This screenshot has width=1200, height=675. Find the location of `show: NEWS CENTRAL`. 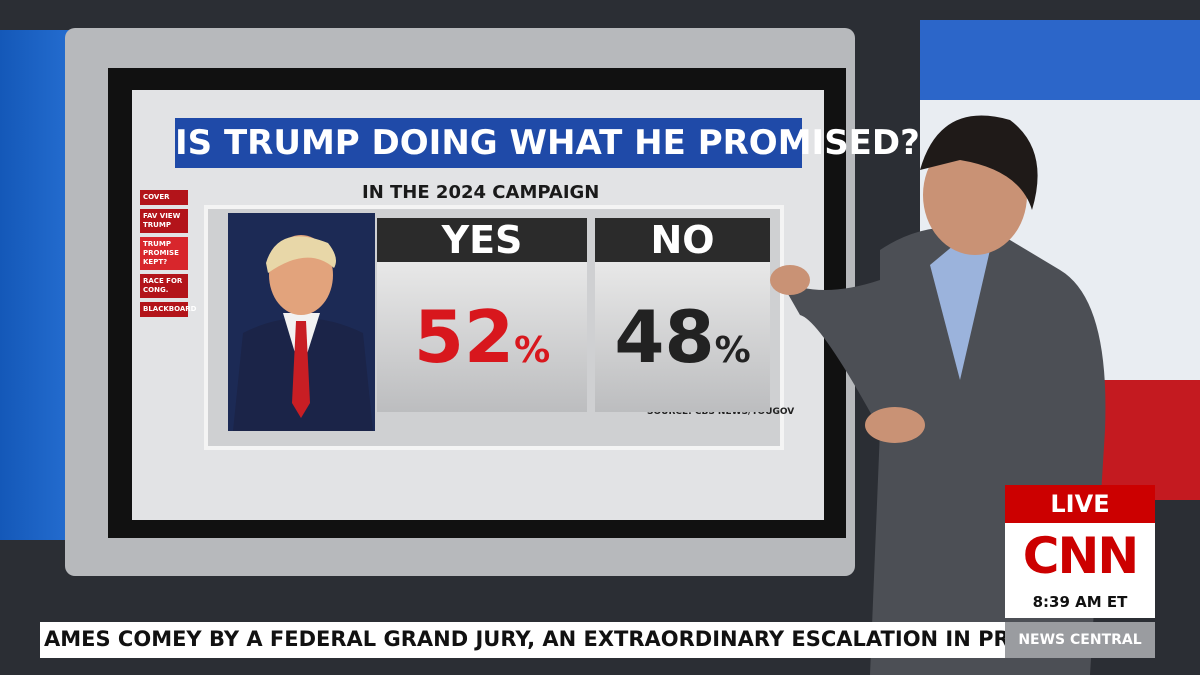

show: NEWS CENTRAL is located at coordinates (1080, 640).